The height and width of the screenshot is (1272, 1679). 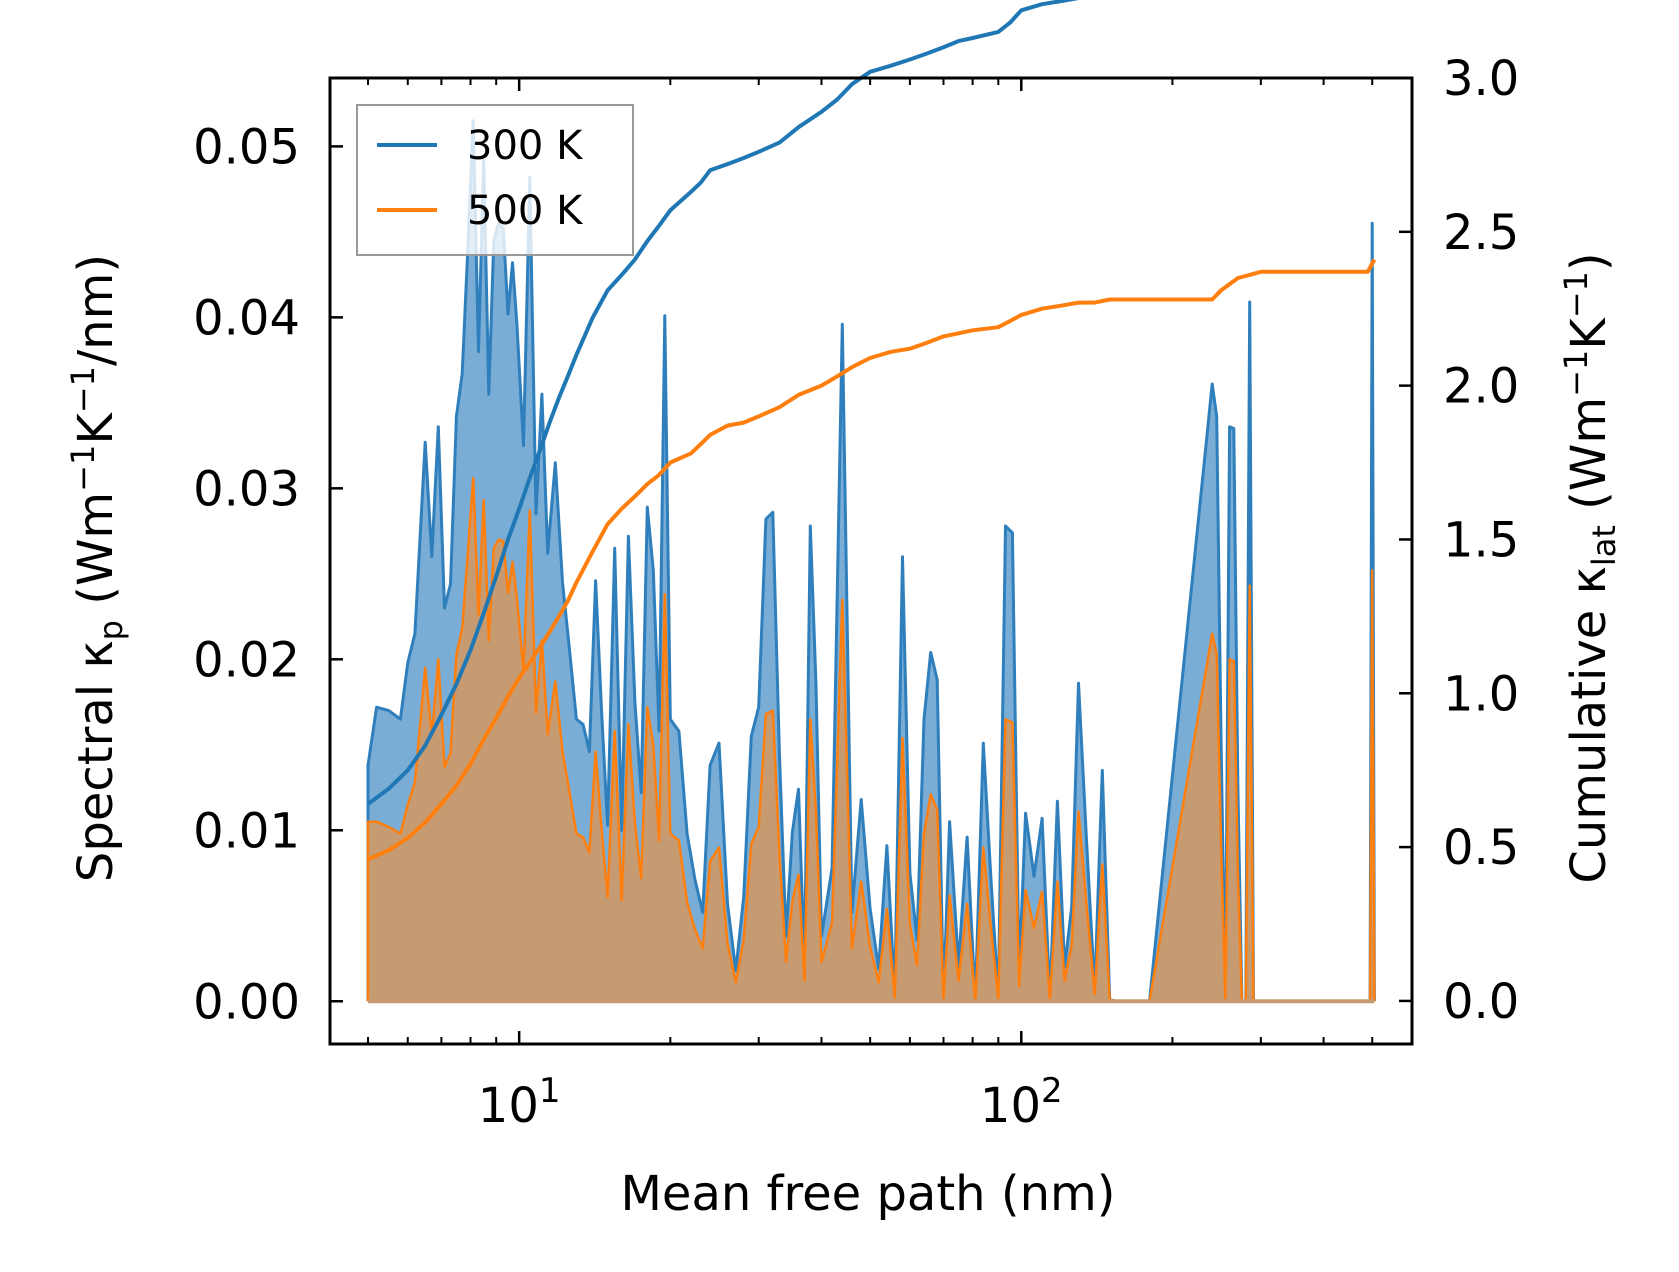 What do you see at coordinates (246, 660) in the screenshot?
I see `y-left-tick-label: 0.02` at bounding box center [246, 660].